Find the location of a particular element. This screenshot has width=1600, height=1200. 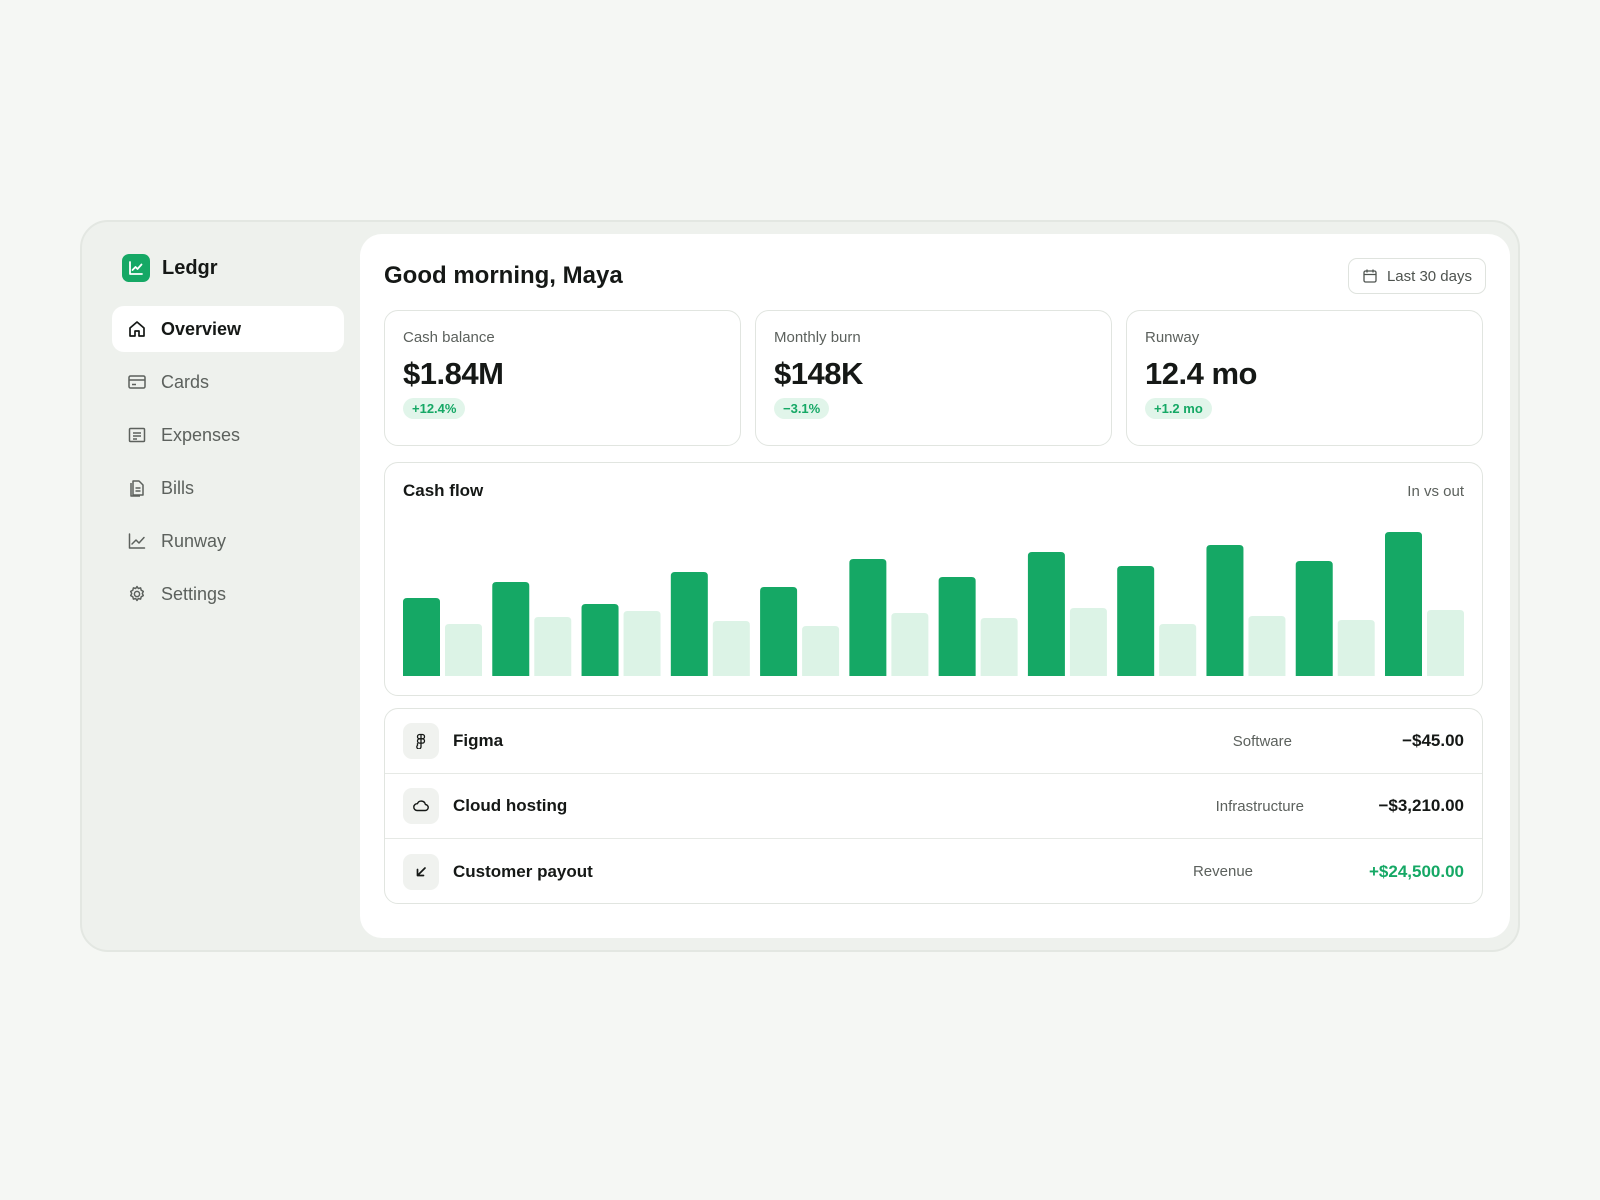

home-icon is located at coordinates (137, 329).